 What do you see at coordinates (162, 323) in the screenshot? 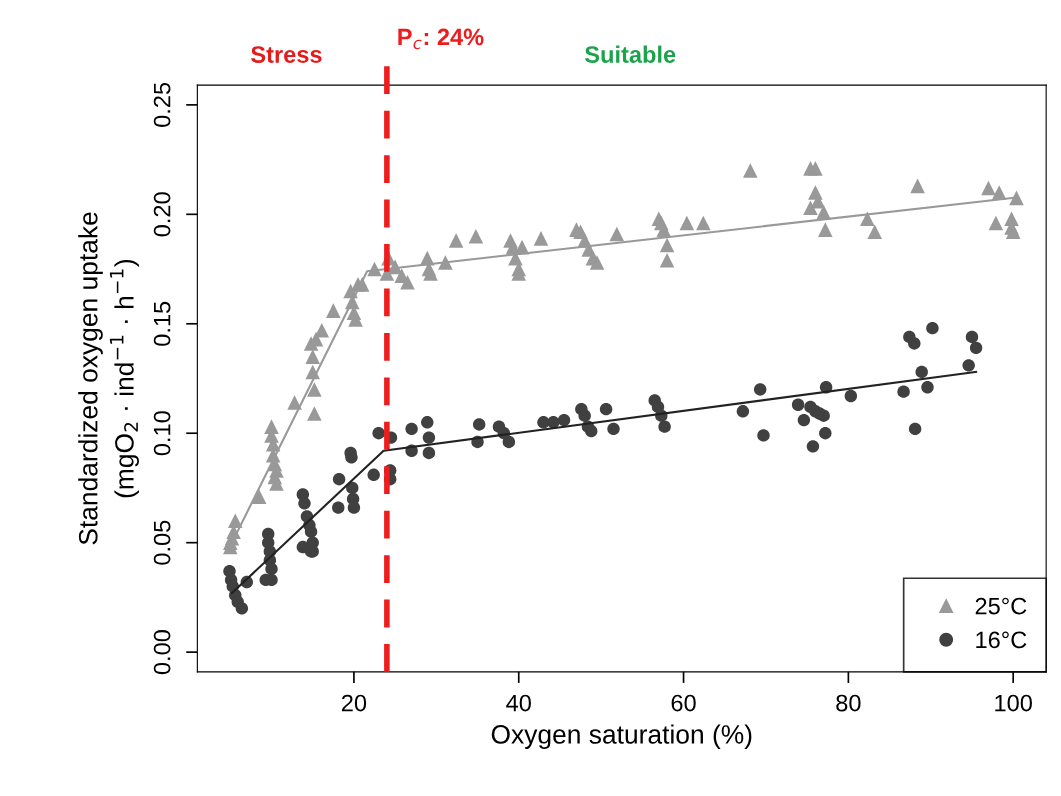
I see `y-tick-label: 0.15` at bounding box center [162, 323].